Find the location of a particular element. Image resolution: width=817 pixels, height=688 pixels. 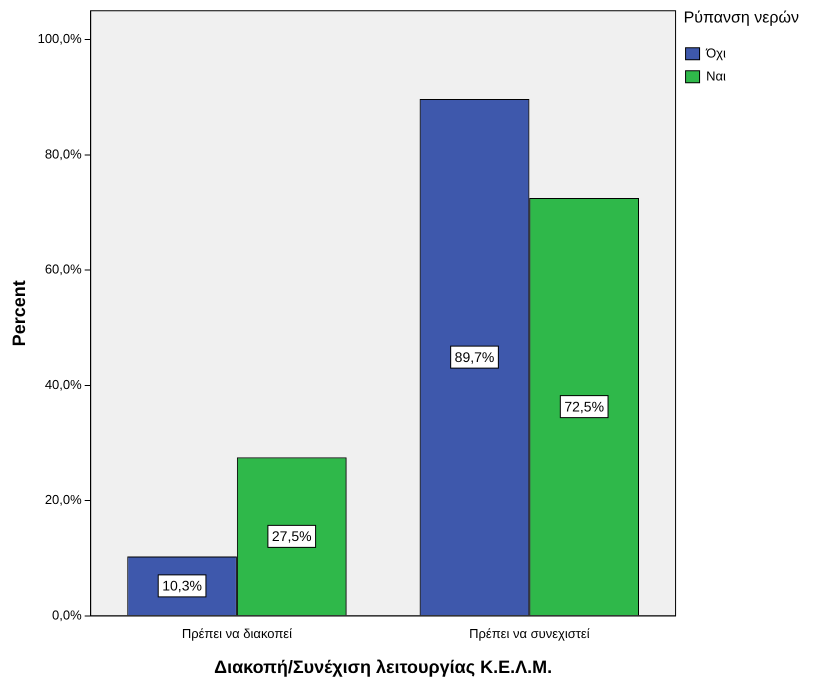

x-axis-title: Διακοπή/Συνέχιση λειτουργίας Κ.Ε.Λ.Μ. is located at coordinates (383, 667).